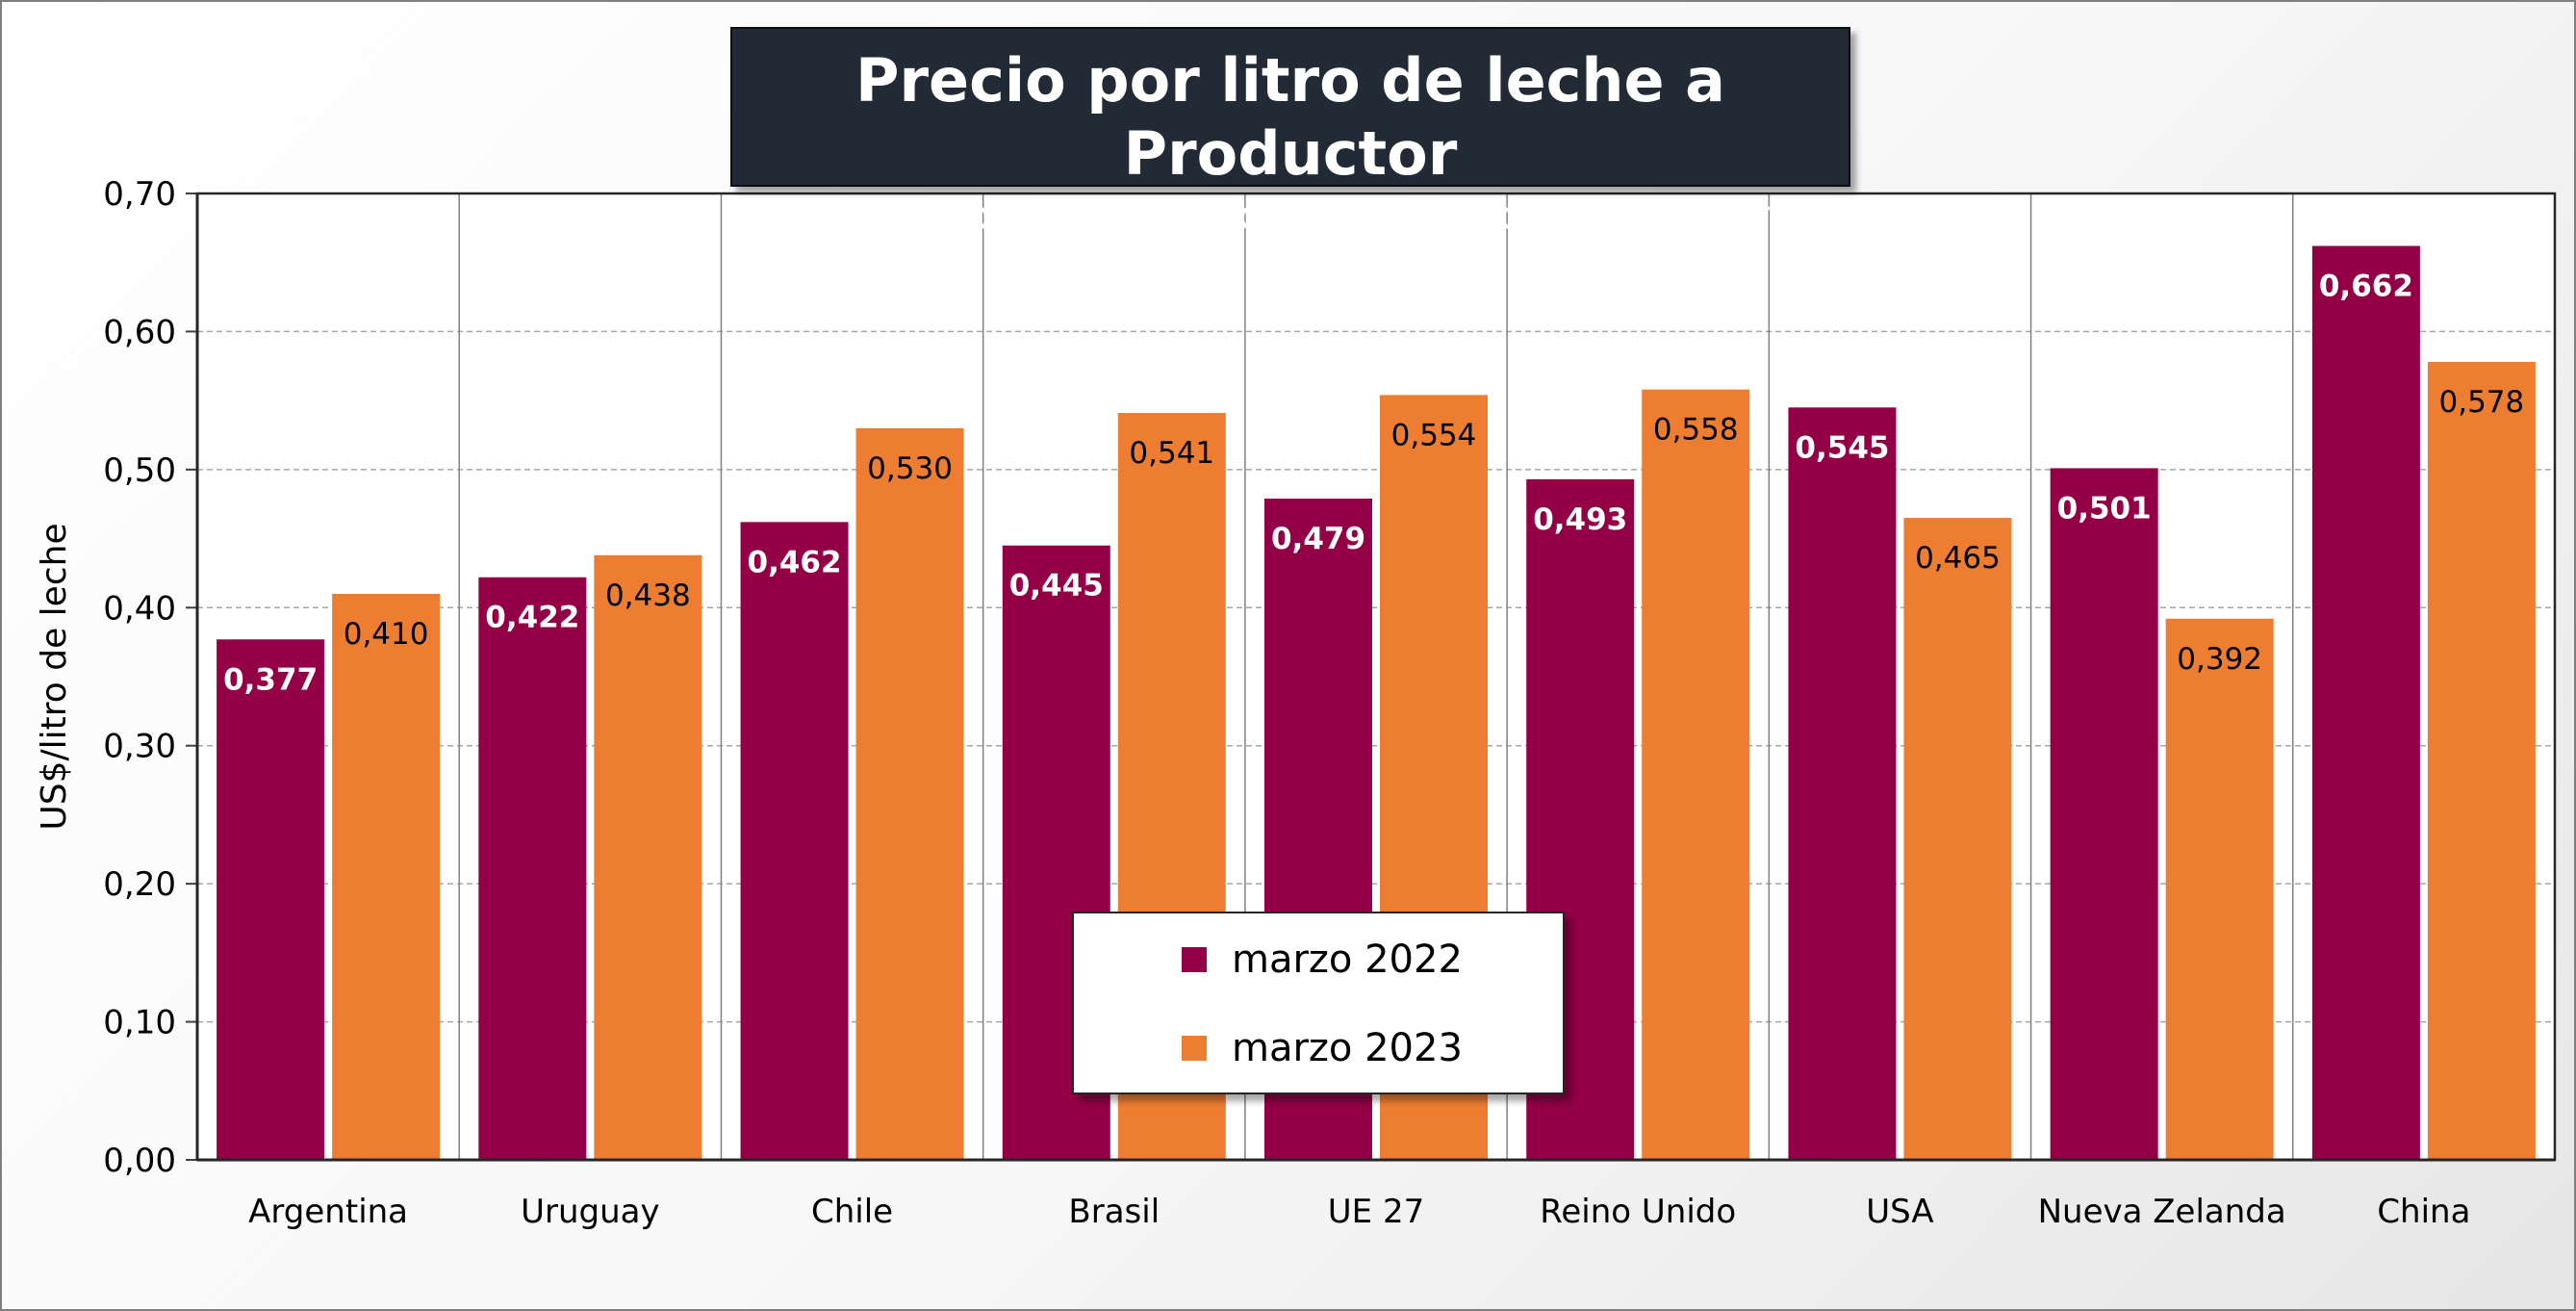 This screenshot has width=2576, height=1311. I want to click on data-label: 0,554, so click(1434, 435).